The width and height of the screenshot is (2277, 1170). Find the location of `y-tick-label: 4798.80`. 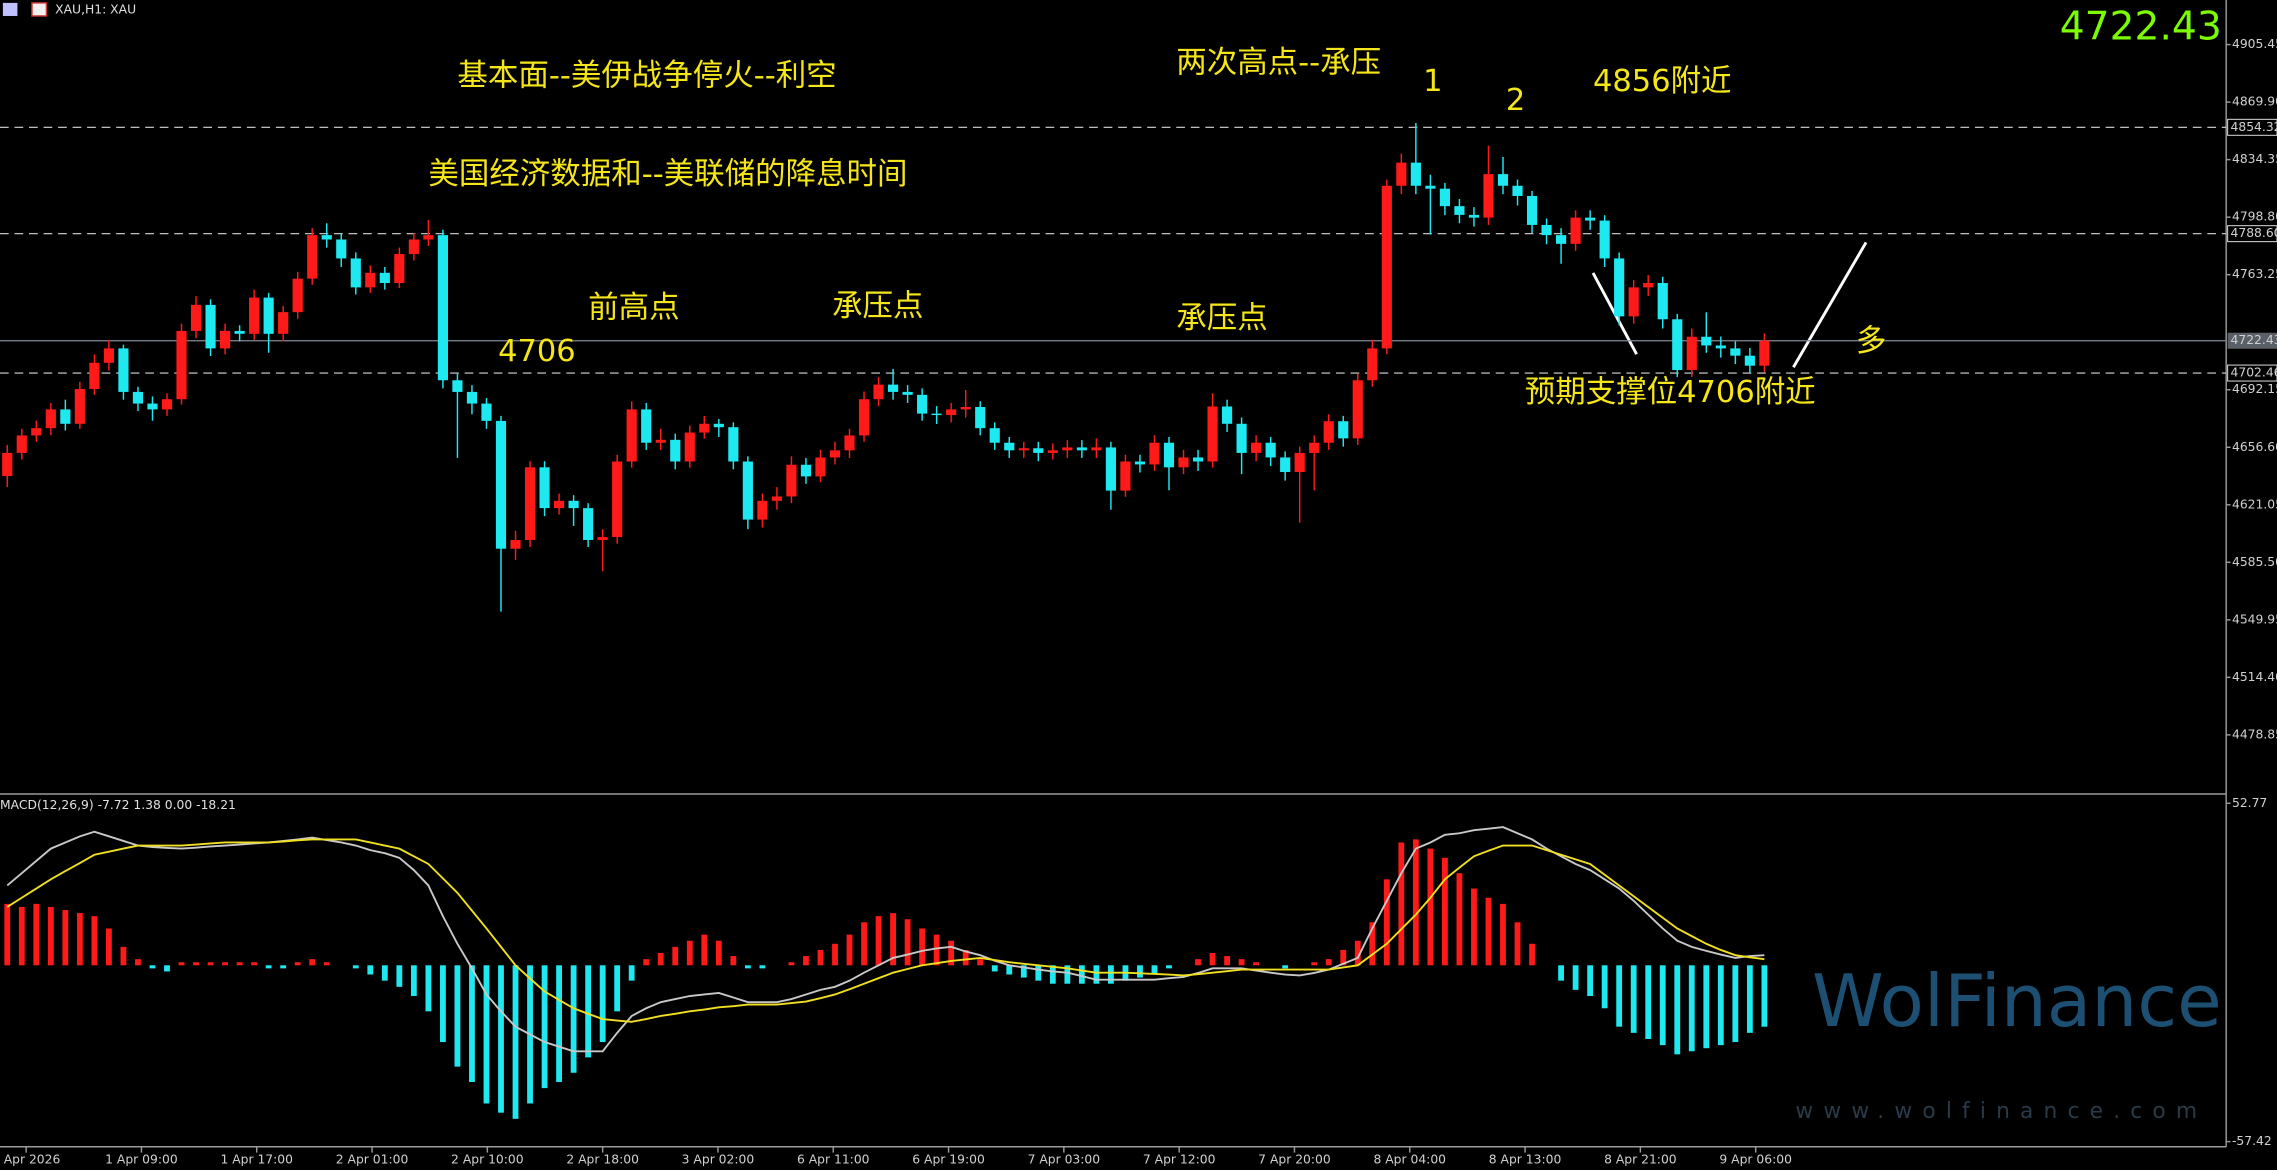

y-tick-label: 4798.80 is located at coordinates (2254, 217).